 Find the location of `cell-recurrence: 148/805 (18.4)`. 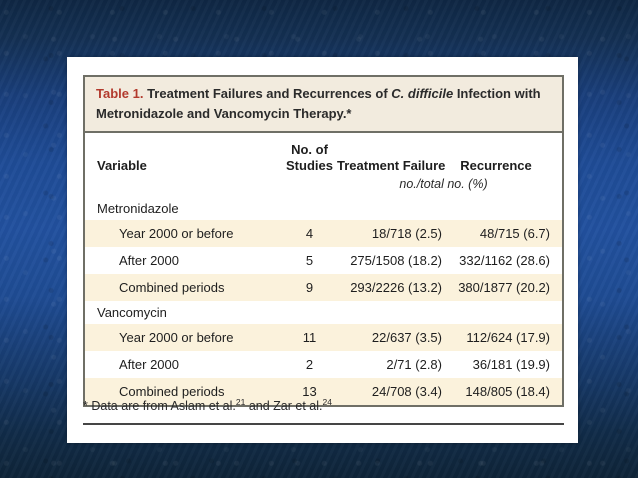

cell-recurrence: 148/805 (18.4) is located at coordinates (507, 391).